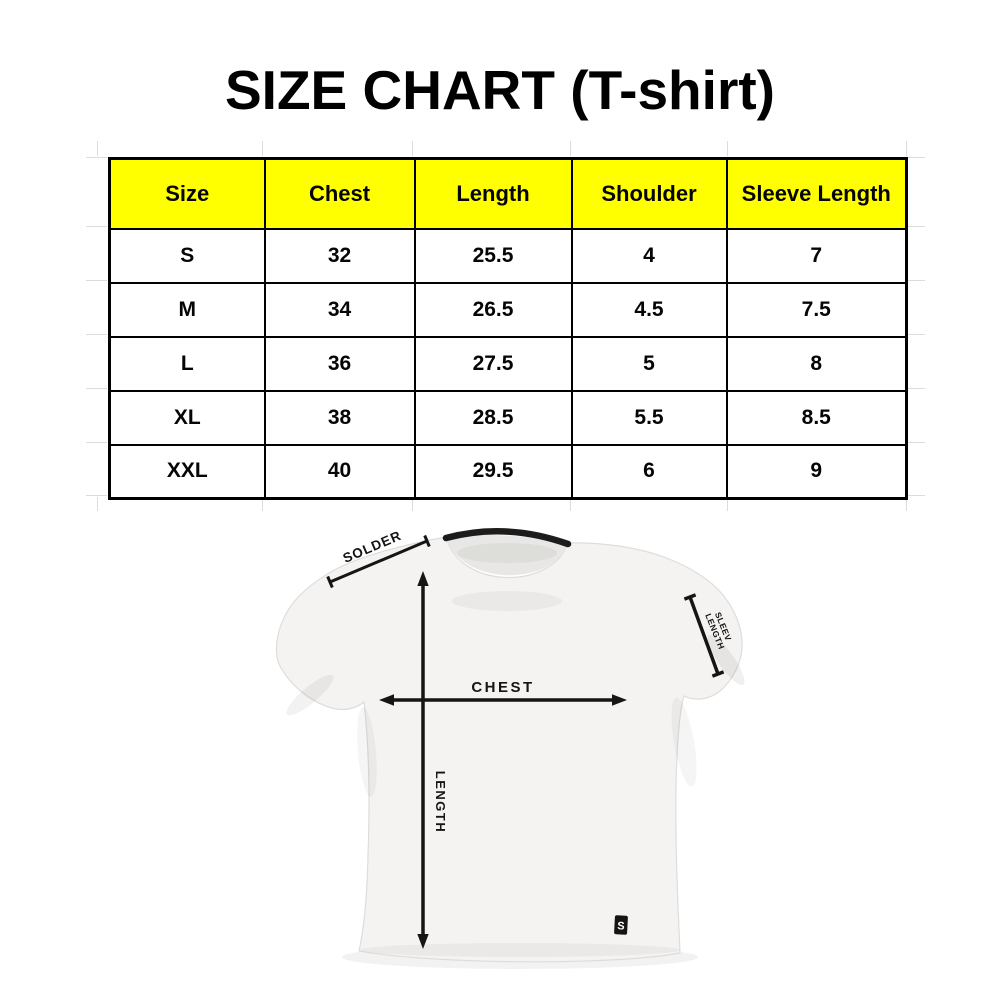  I want to click on table-cell: 29.5, so click(493, 471).